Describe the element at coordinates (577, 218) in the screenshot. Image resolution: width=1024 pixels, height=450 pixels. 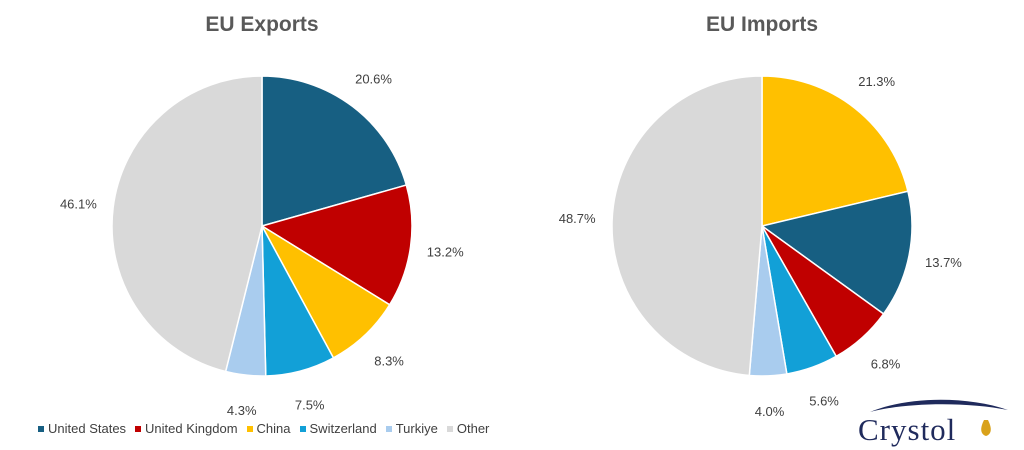
I see `data-label-other: 48.7%` at that location.